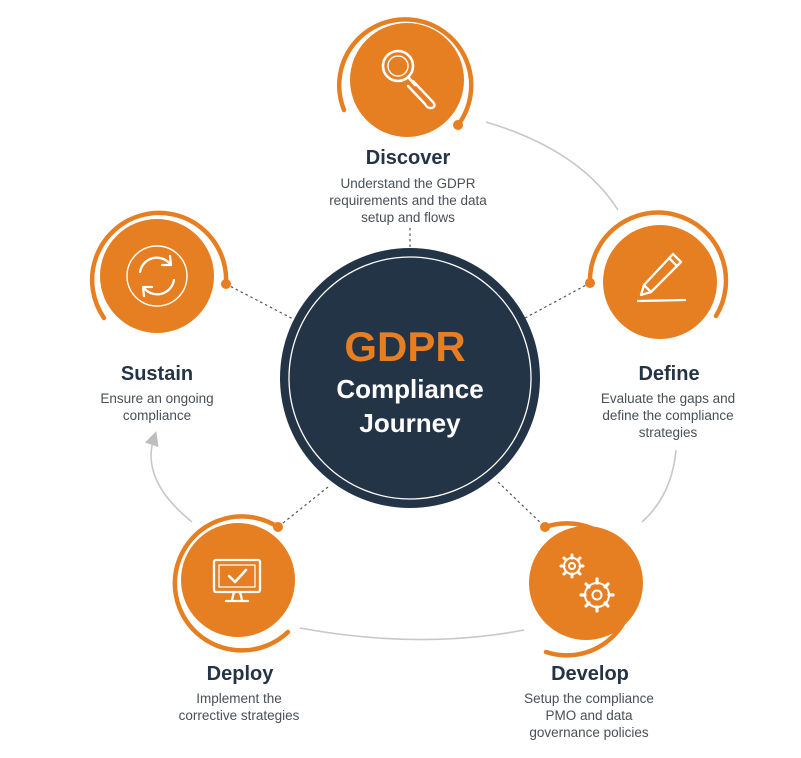 Image resolution: width=801 pixels, height=758 pixels. I want to click on connector-discover-define, so click(552, 166).